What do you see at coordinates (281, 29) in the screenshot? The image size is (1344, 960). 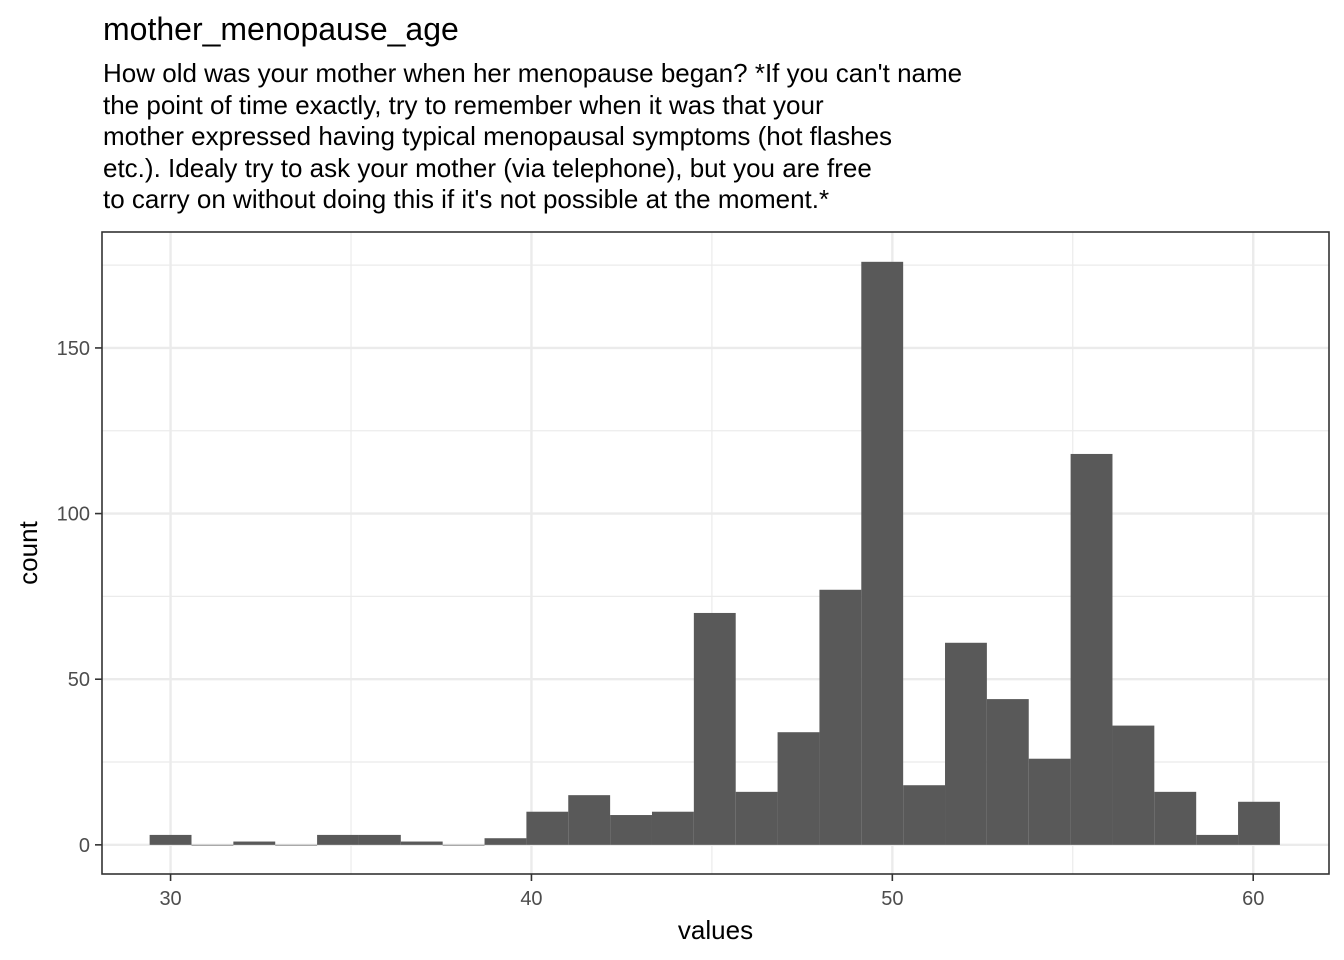 I see `chart-title: mother_menopause_age` at bounding box center [281, 29].